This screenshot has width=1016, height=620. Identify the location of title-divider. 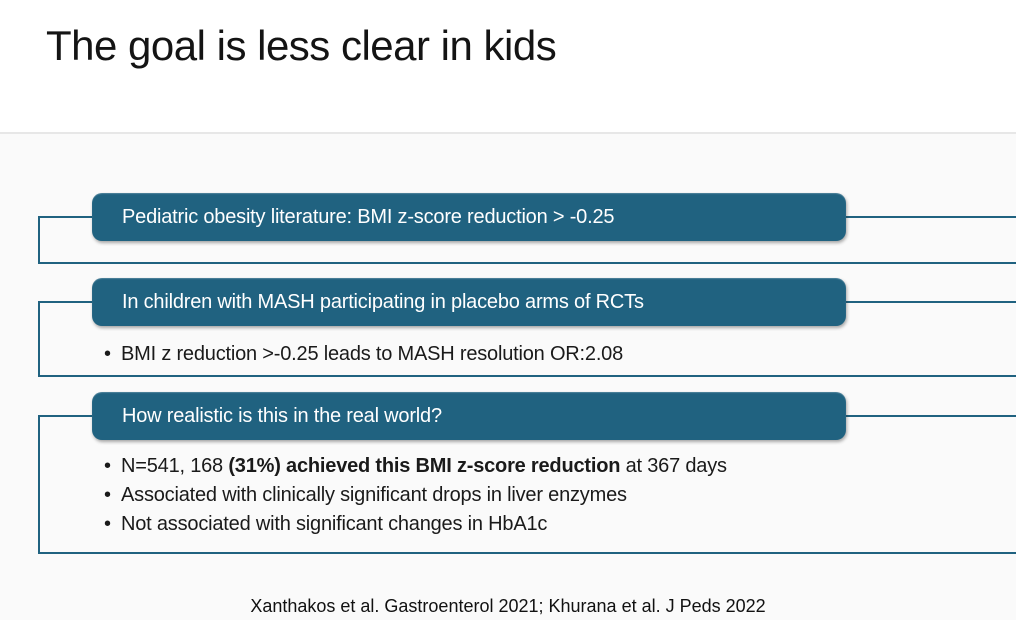
(508, 133).